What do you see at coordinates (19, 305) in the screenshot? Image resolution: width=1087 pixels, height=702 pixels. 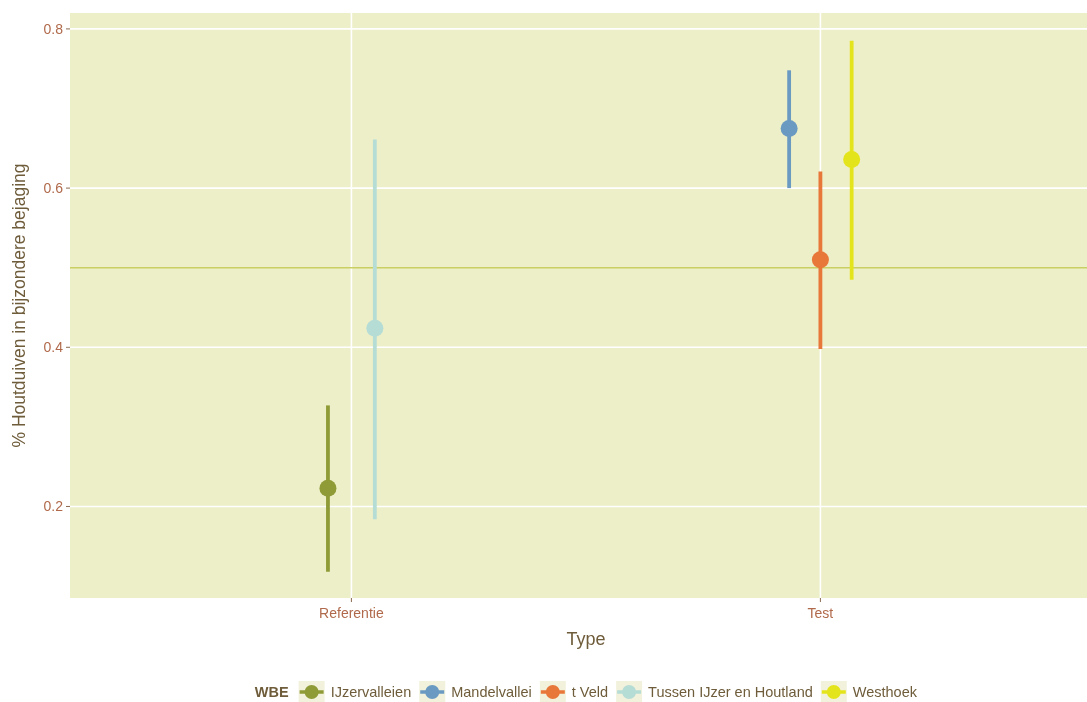 I see `y-axis-title: % Houtduiven in bijzondere bejaging` at bounding box center [19, 305].